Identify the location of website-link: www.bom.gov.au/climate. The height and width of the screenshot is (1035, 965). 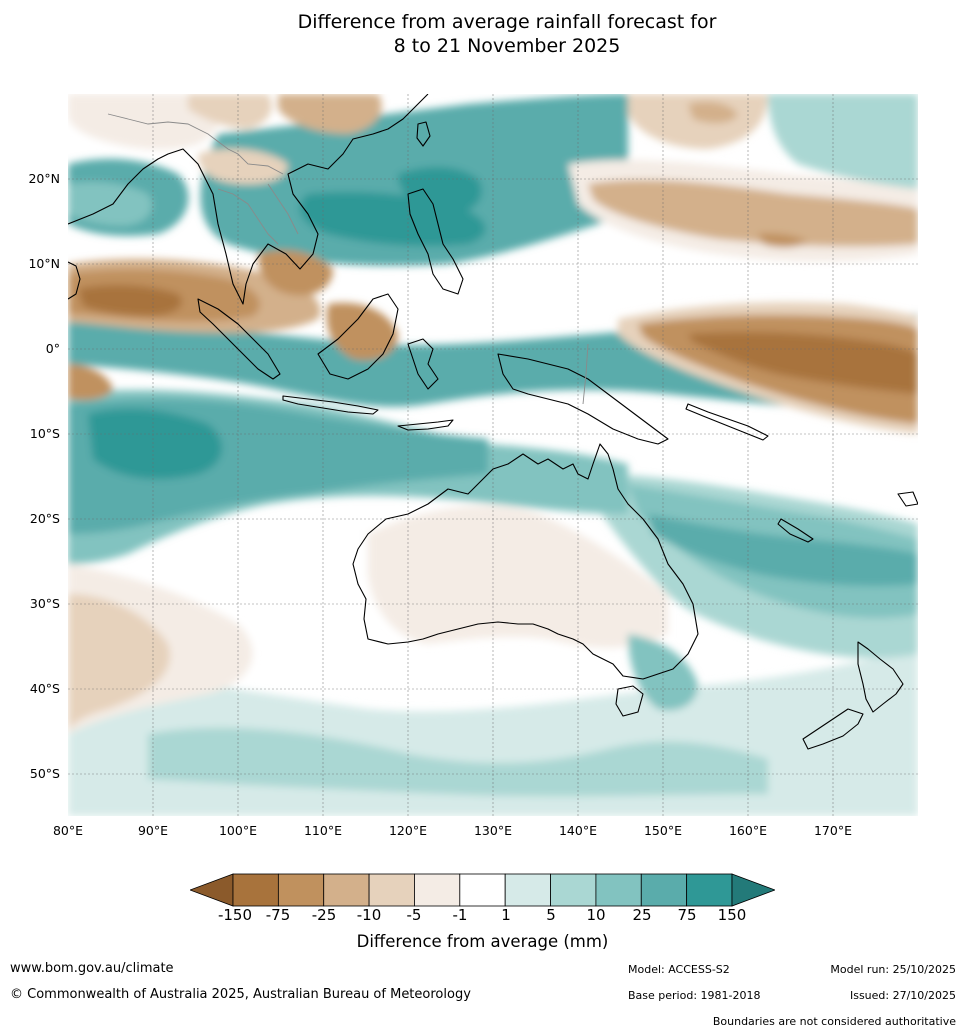
(92, 968).